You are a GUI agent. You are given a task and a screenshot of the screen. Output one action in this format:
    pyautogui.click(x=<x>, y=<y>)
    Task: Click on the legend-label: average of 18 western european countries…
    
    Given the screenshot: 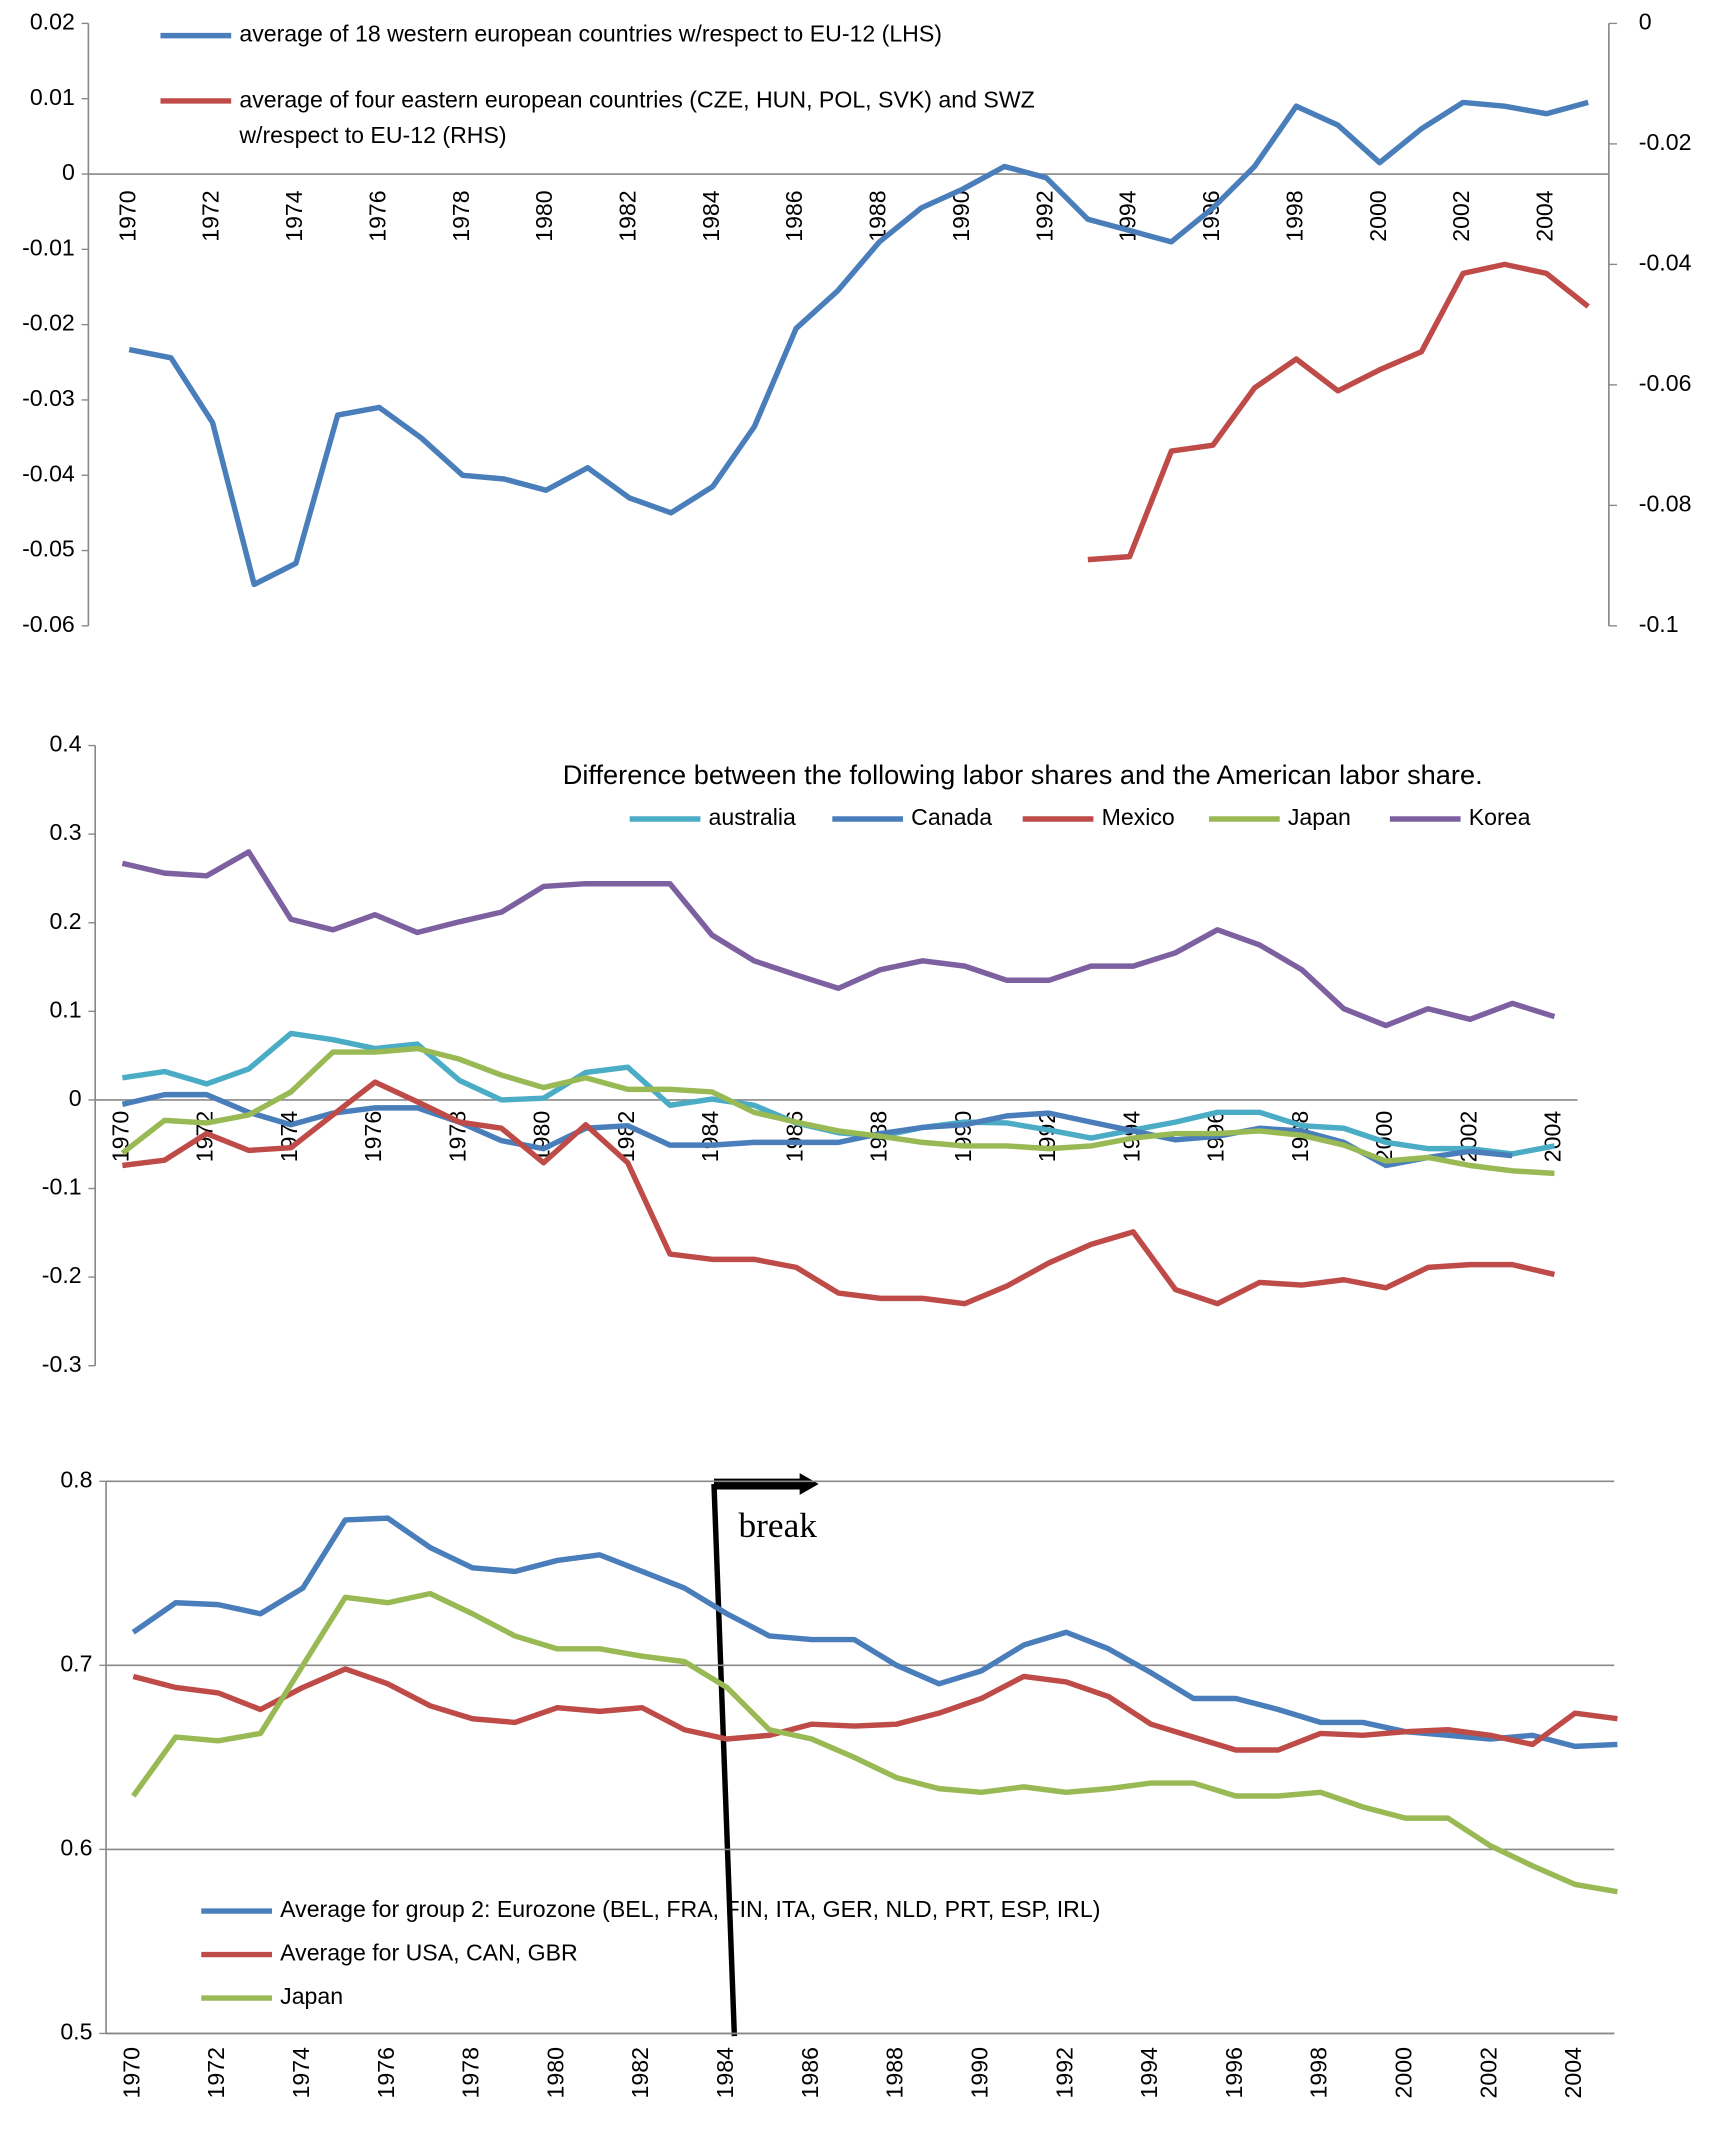 What is the action you would take?
    pyautogui.click(x=590, y=34)
    